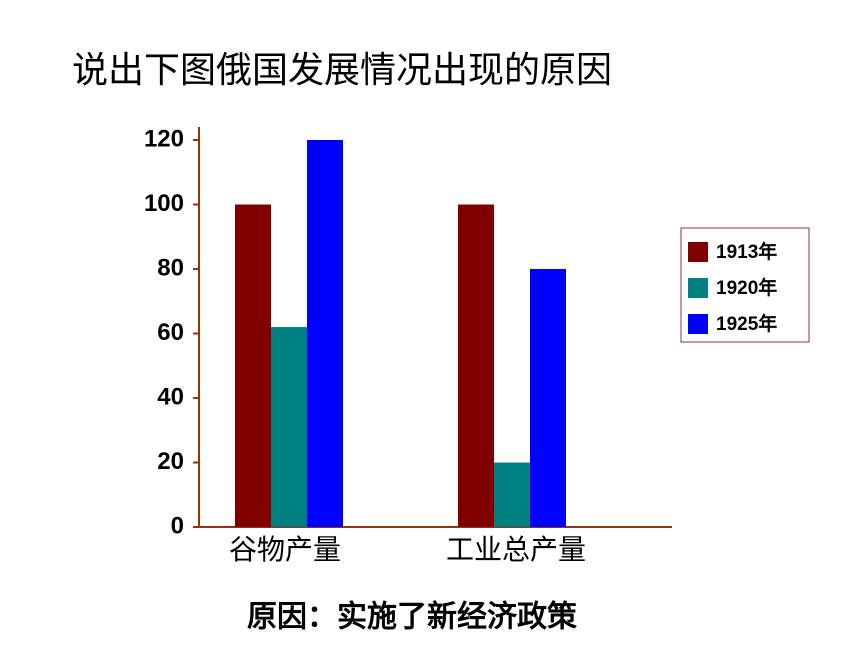 The height and width of the screenshot is (645, 860). Describe the element at coordinates (746, 287) in the screenshot. I see `legend-label: 1920年` at that location.